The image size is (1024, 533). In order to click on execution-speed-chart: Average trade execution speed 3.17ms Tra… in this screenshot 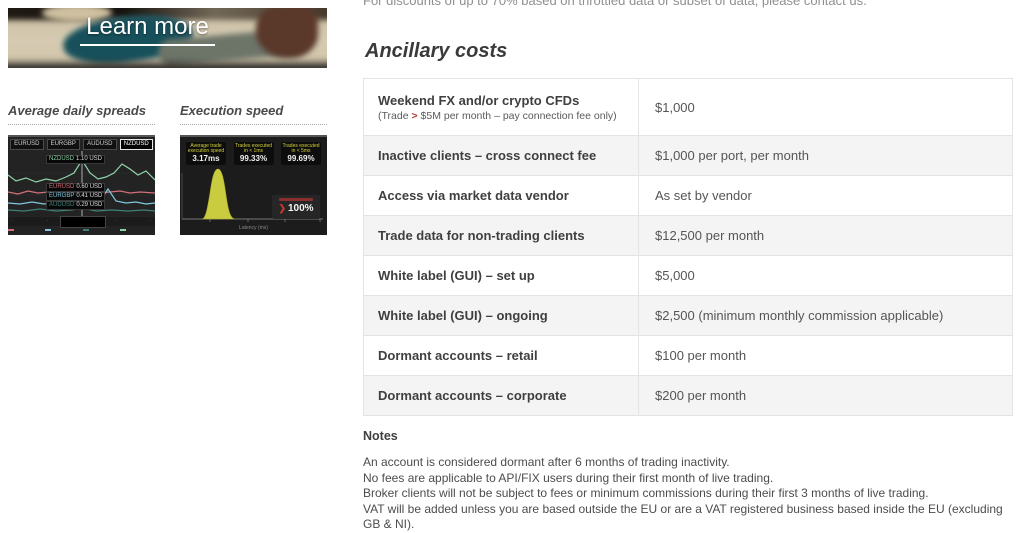, I will do `click(253, 185)`.